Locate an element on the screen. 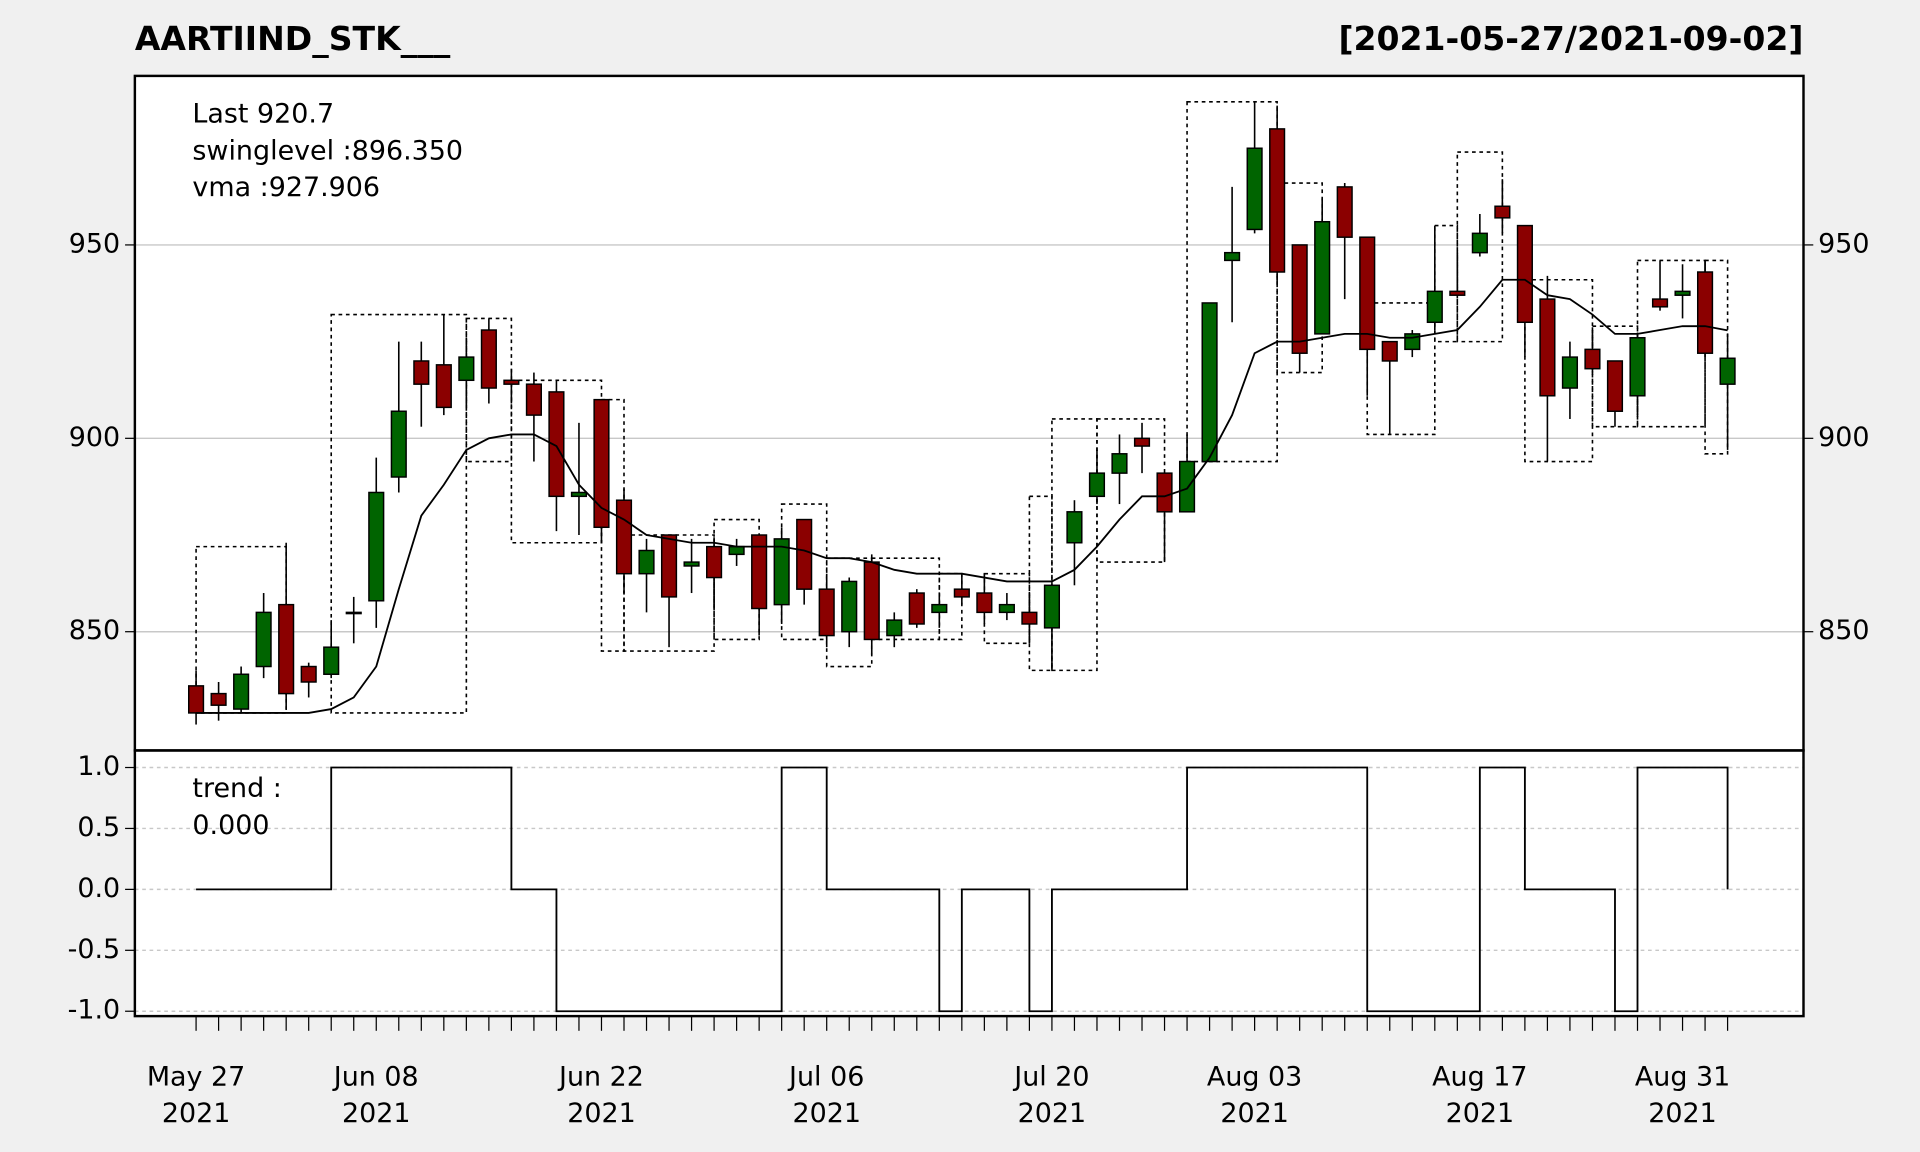 The height and width of the screenshot is (1152, 1920). legend-text: 0.000 is located at coordinates (230, 825).